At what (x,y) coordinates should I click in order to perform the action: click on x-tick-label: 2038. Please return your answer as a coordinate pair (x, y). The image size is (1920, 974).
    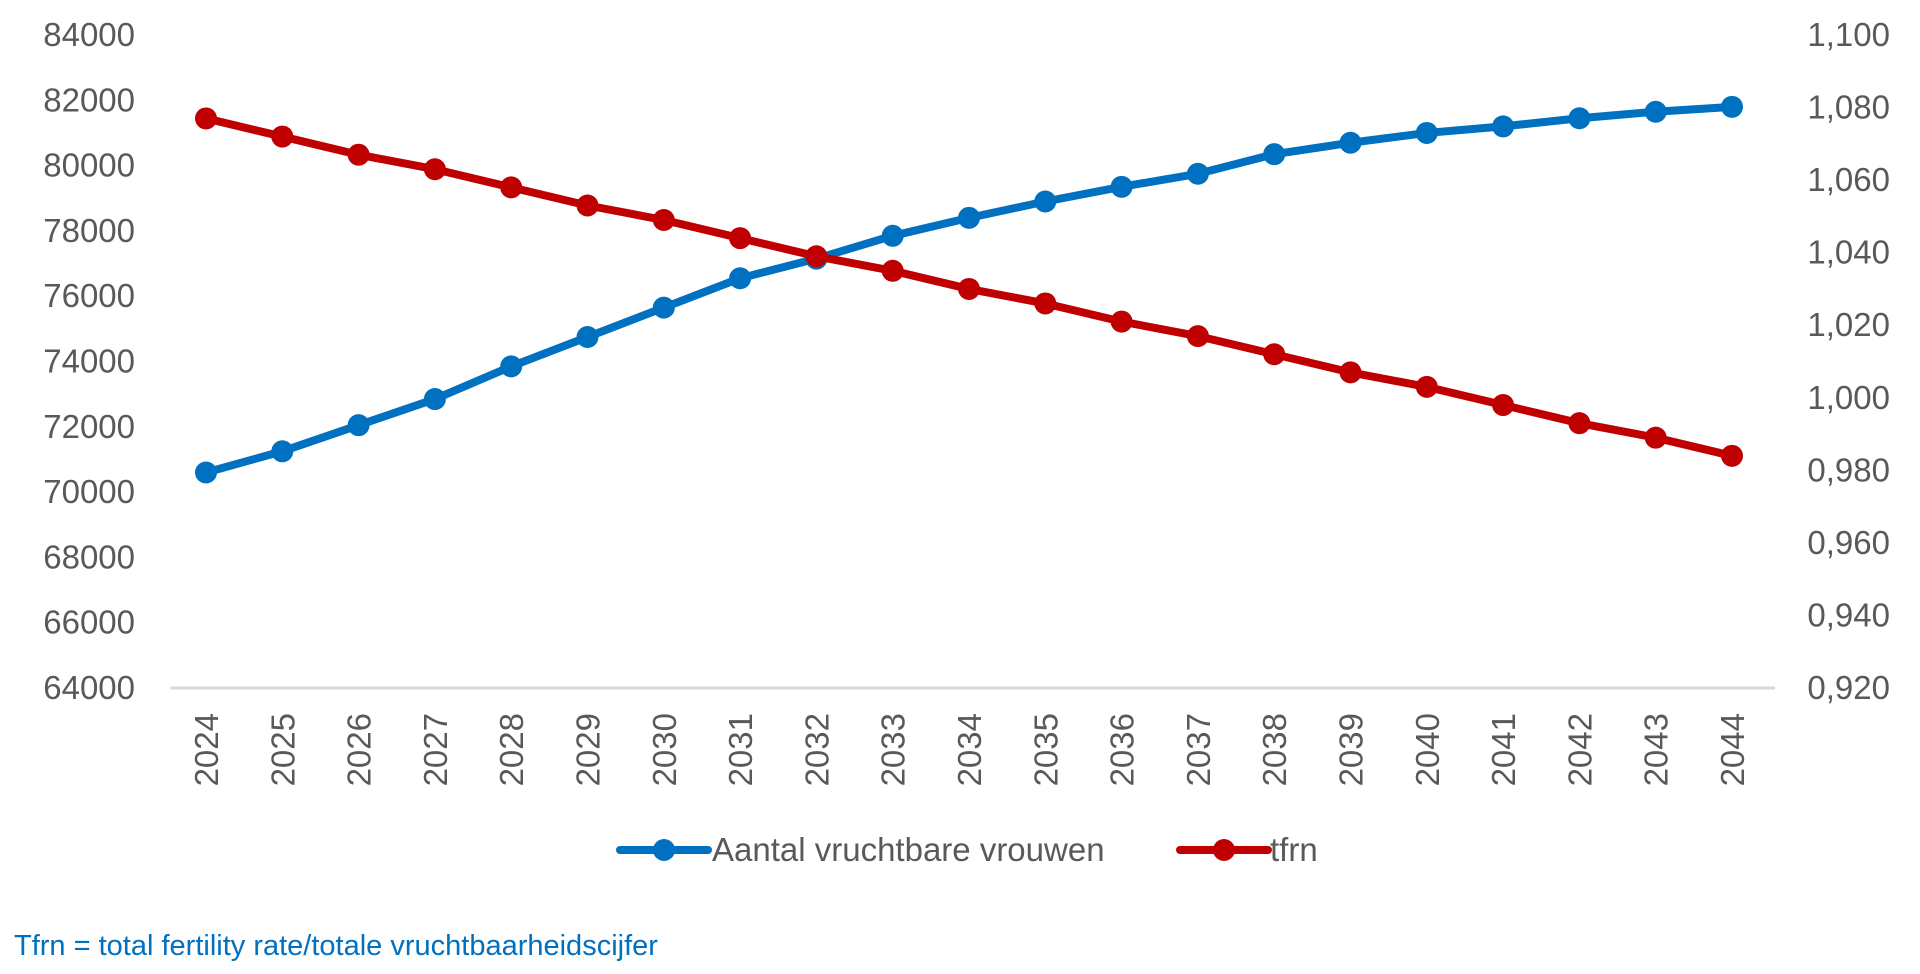
    Looking at the image, I should click on (1274, 749).